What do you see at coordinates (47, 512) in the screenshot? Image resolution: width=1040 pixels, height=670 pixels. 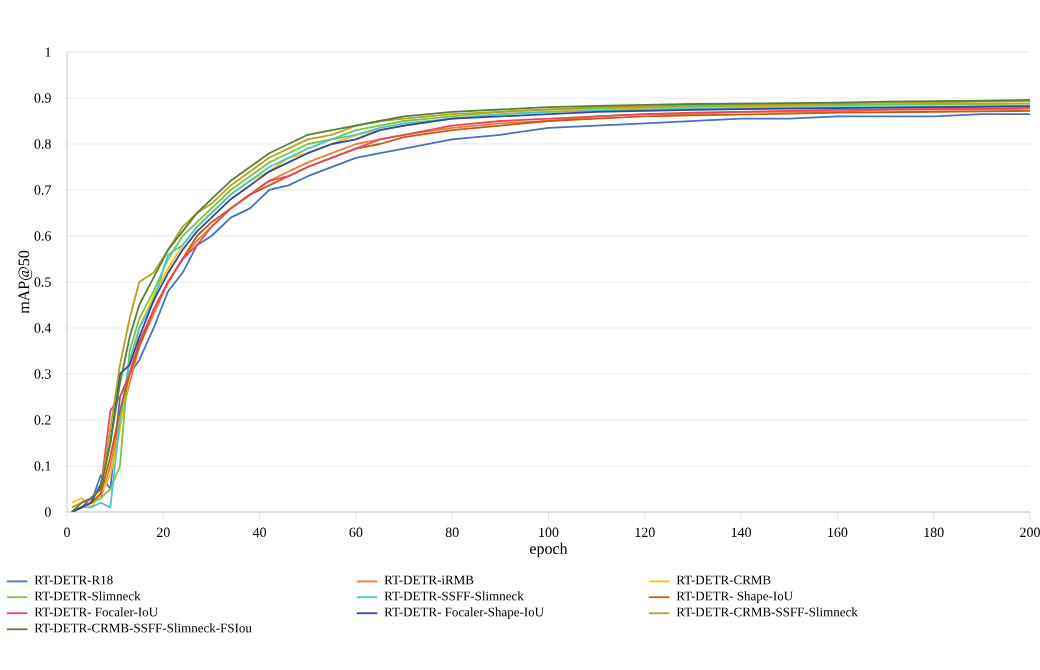 I see `y-tick-label: 0` at bounding box center [47, 512].